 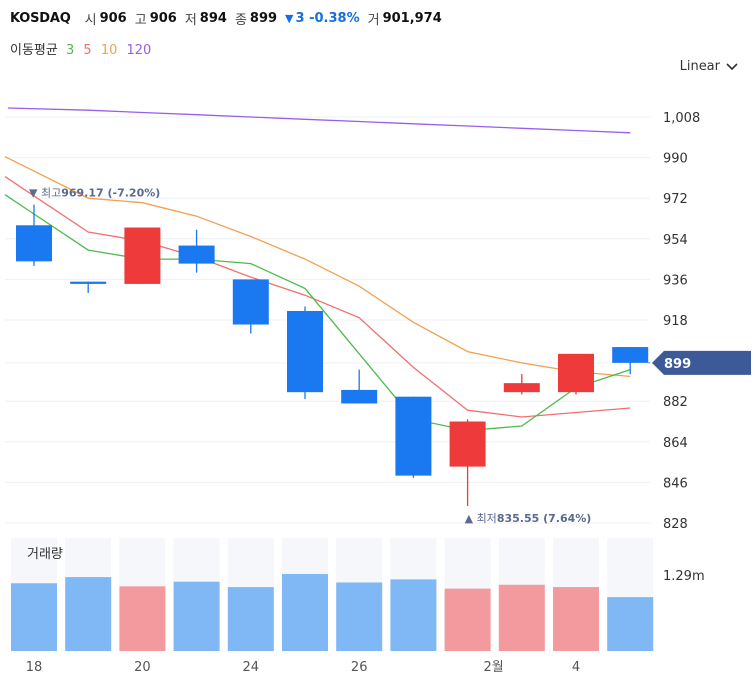 I want to click on x-tick-label: 20, so click(x=142, y=667).